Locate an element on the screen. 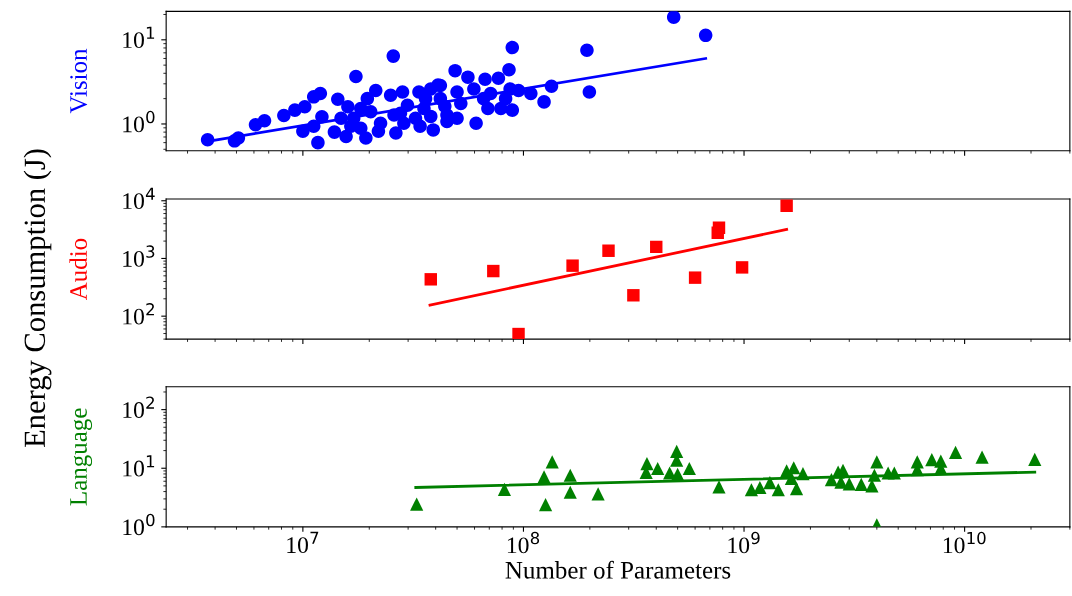  y-tick-label: 10$^{3}$ is located at coordinates (139, 256).